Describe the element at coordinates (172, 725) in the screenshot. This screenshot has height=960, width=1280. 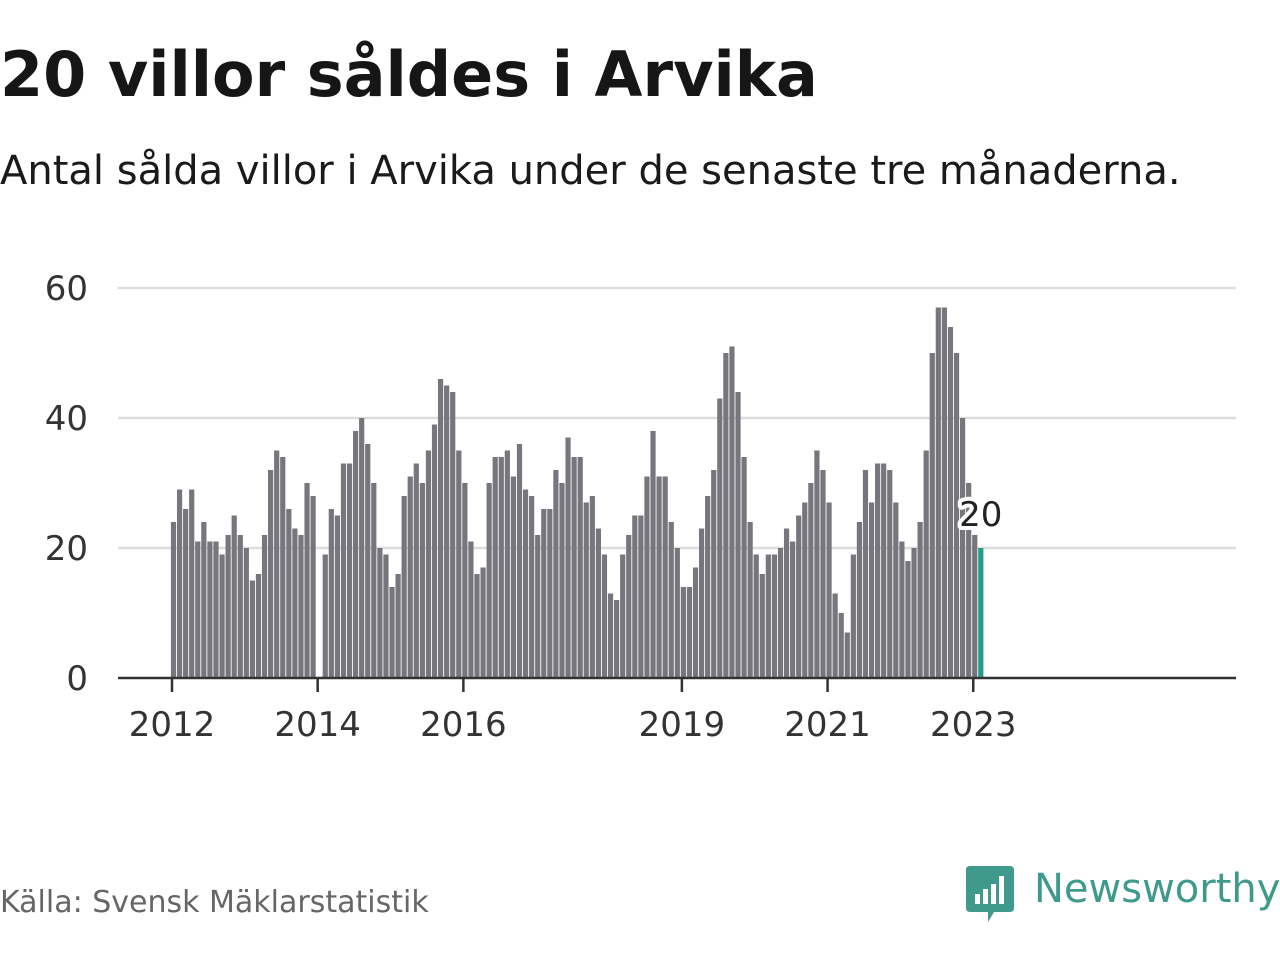
I see `x-tick-label: 2012` at that location.